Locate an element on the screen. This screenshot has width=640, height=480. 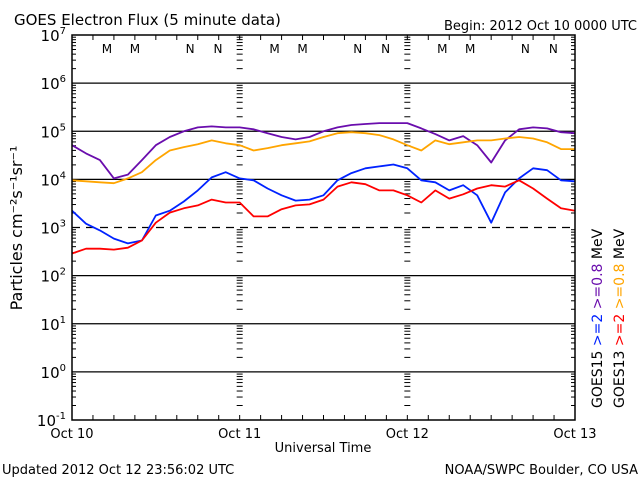
legend-entry: GOES13 >=2 >=0.8 MeV is located at coordinates (620, 318).